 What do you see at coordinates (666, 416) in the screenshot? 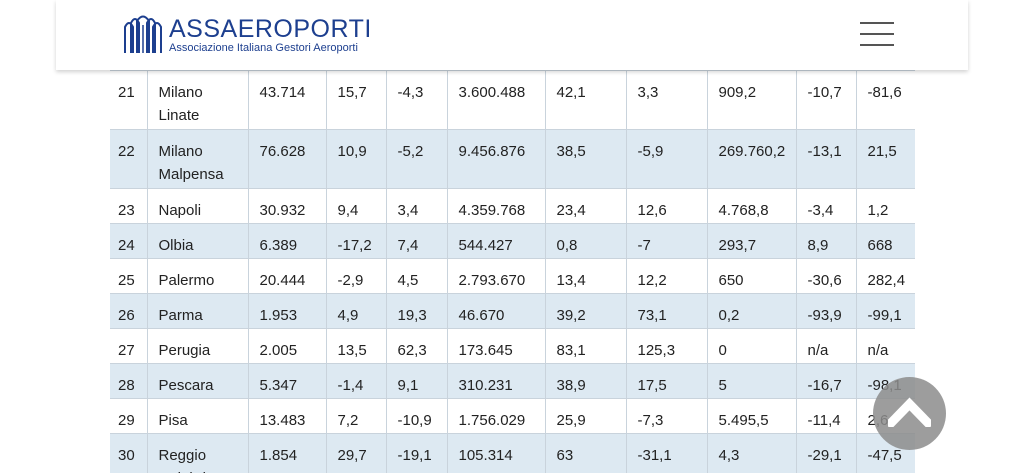
I see `value-cell: -7,3` at bounding box center [666, 416].